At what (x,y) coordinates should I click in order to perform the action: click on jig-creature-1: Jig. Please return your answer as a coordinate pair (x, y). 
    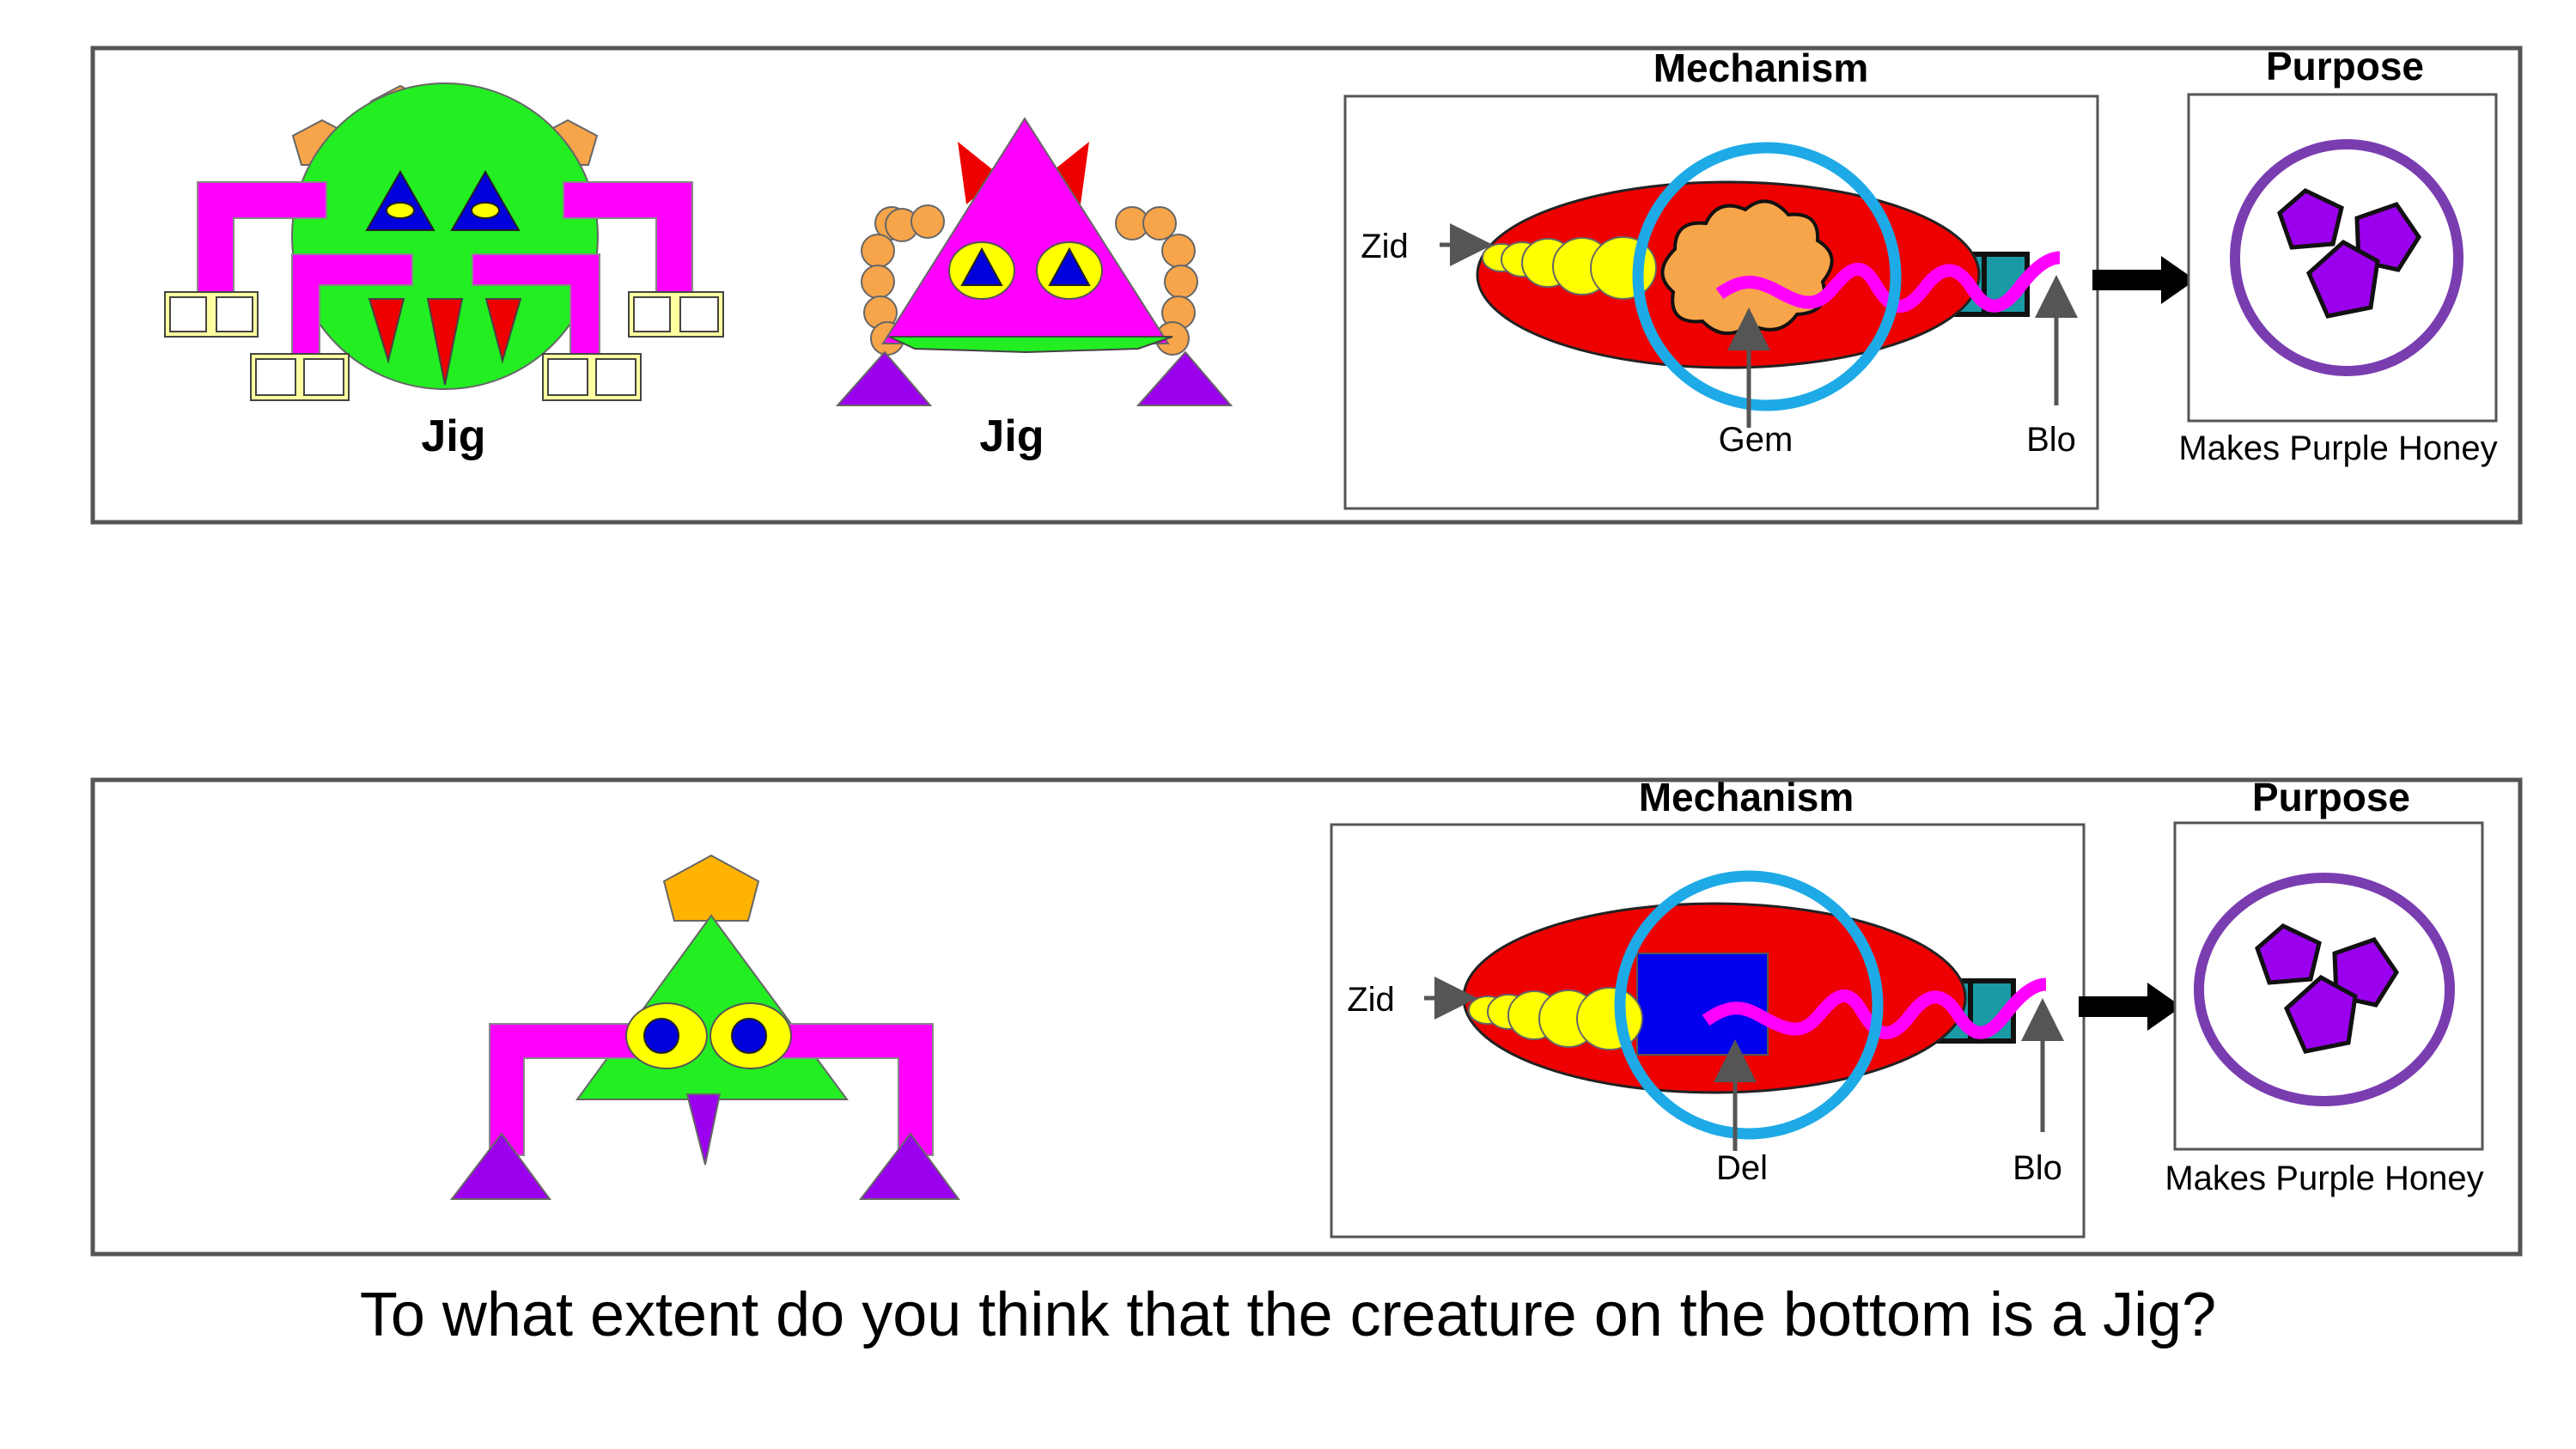
    Looking at the image, I should click on (444, 271).